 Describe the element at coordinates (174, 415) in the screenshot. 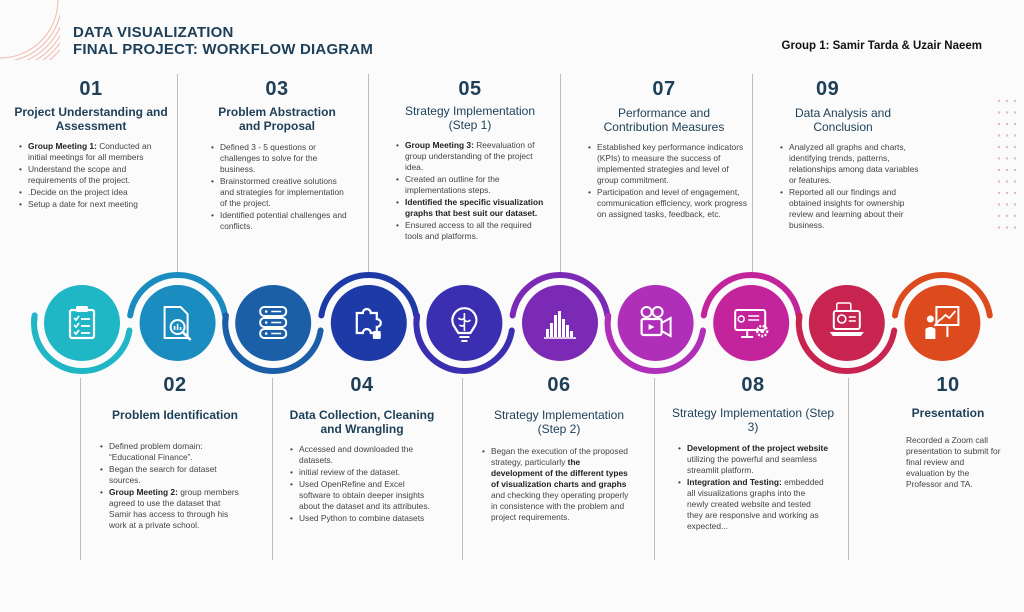

I see `step-heading: Problem Identification` at that location.